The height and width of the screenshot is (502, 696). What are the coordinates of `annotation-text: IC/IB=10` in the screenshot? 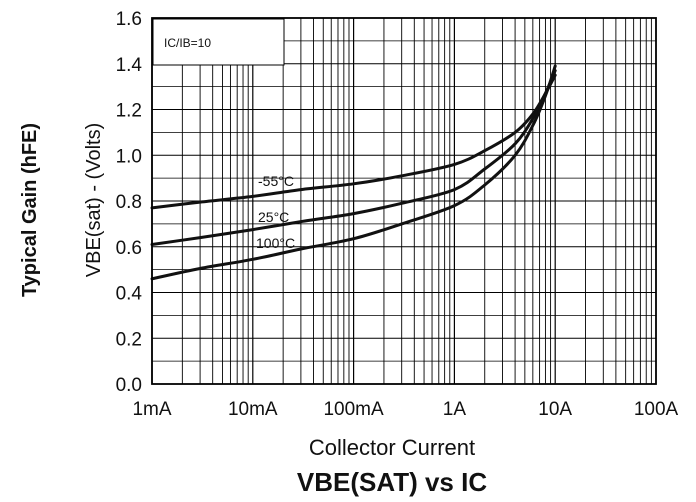 It's located at (187, 43).